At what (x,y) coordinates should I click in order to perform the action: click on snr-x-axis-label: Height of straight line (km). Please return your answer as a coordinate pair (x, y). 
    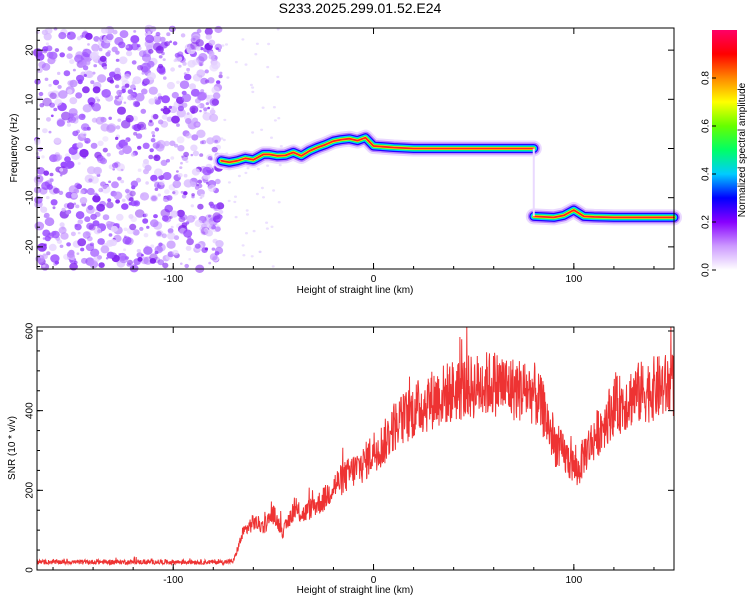
    Looking at the image, I should click on (355, 590).